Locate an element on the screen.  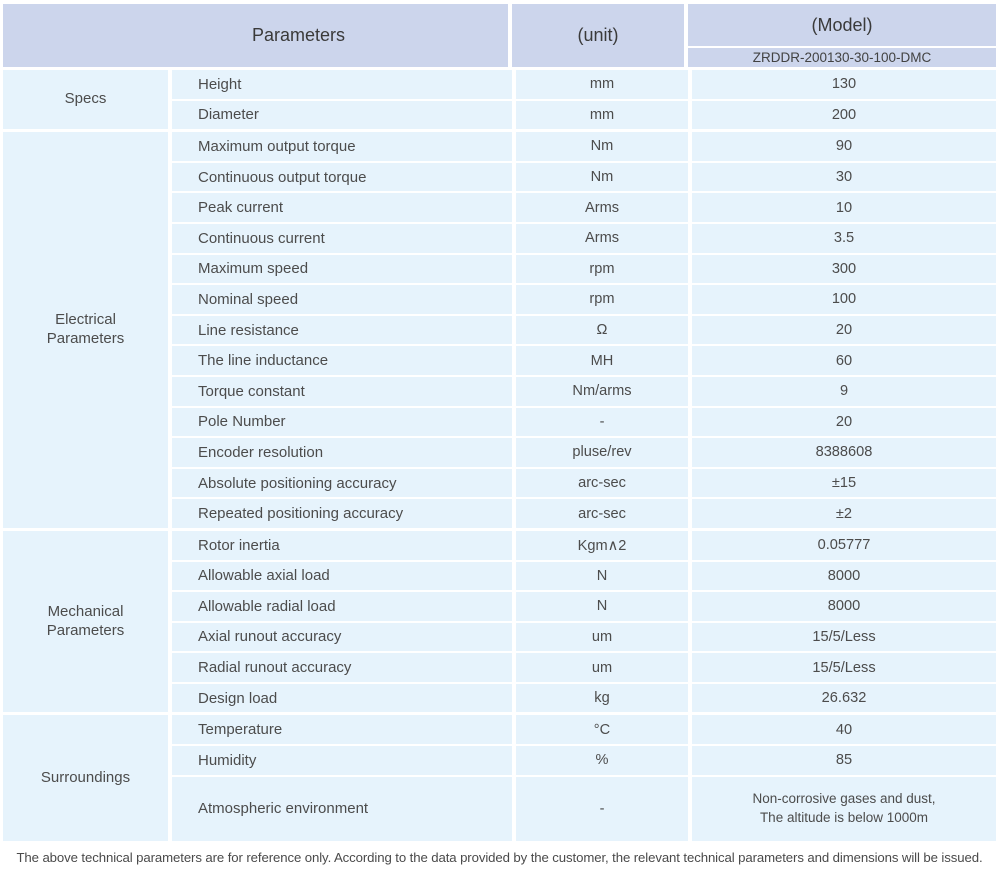
value-cell: 10 is located at coordinates (844, 207).